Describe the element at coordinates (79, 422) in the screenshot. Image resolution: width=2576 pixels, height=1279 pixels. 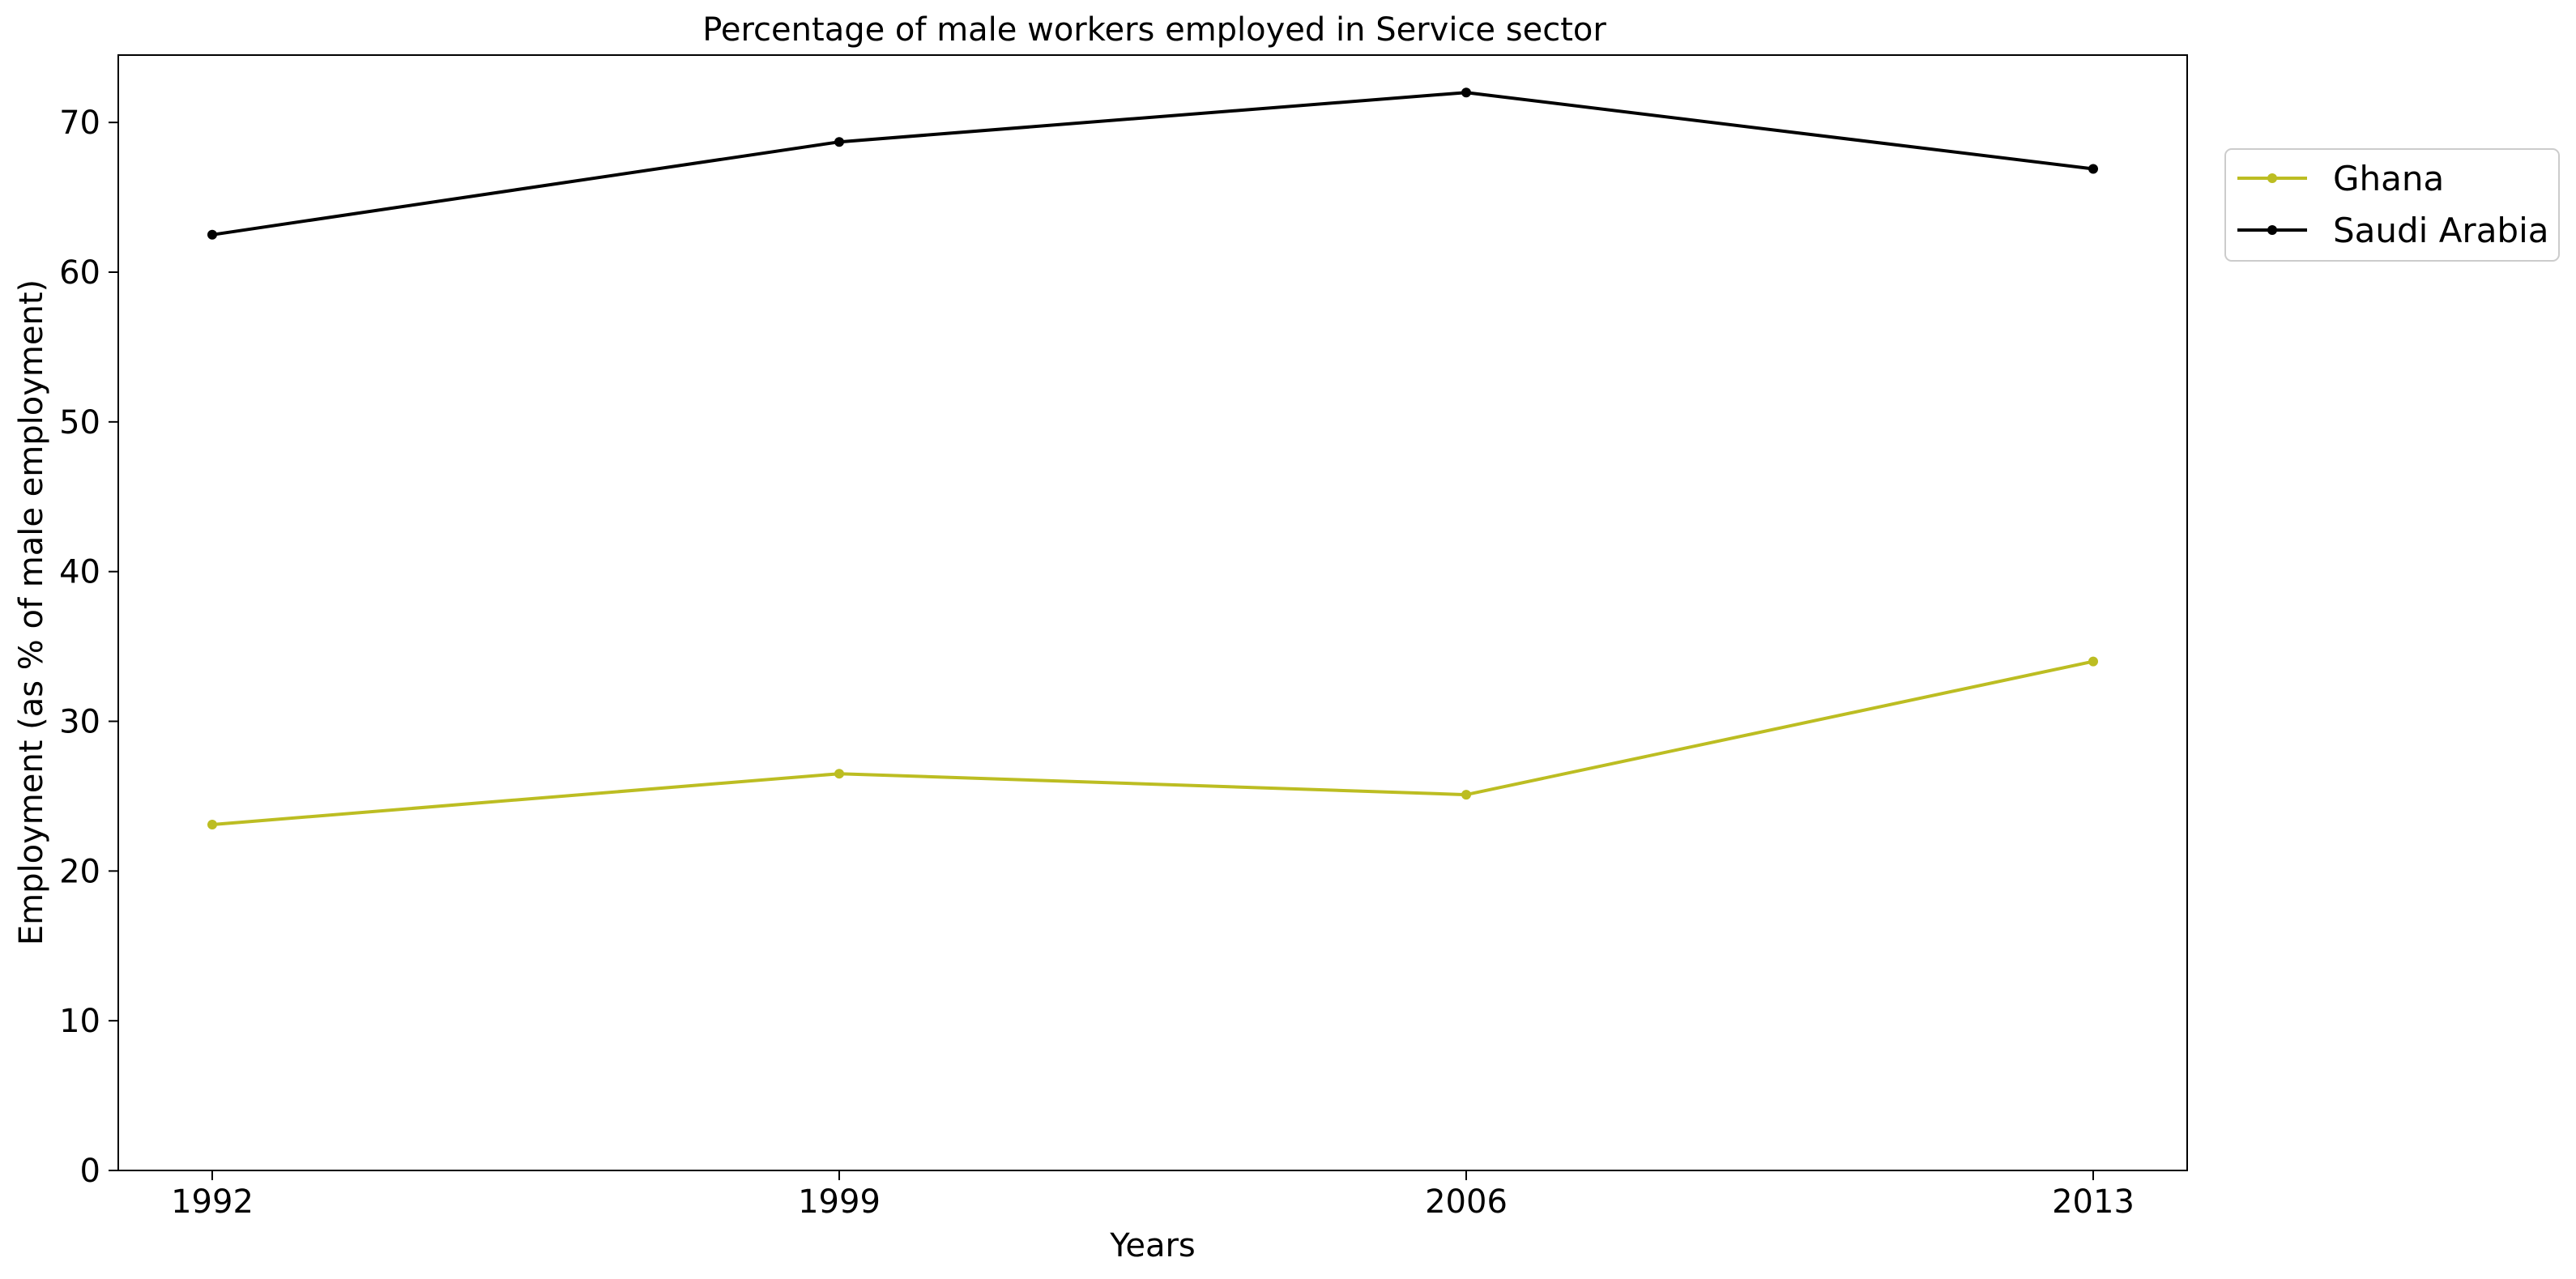
I see `y-tick-label: 50` at that location.